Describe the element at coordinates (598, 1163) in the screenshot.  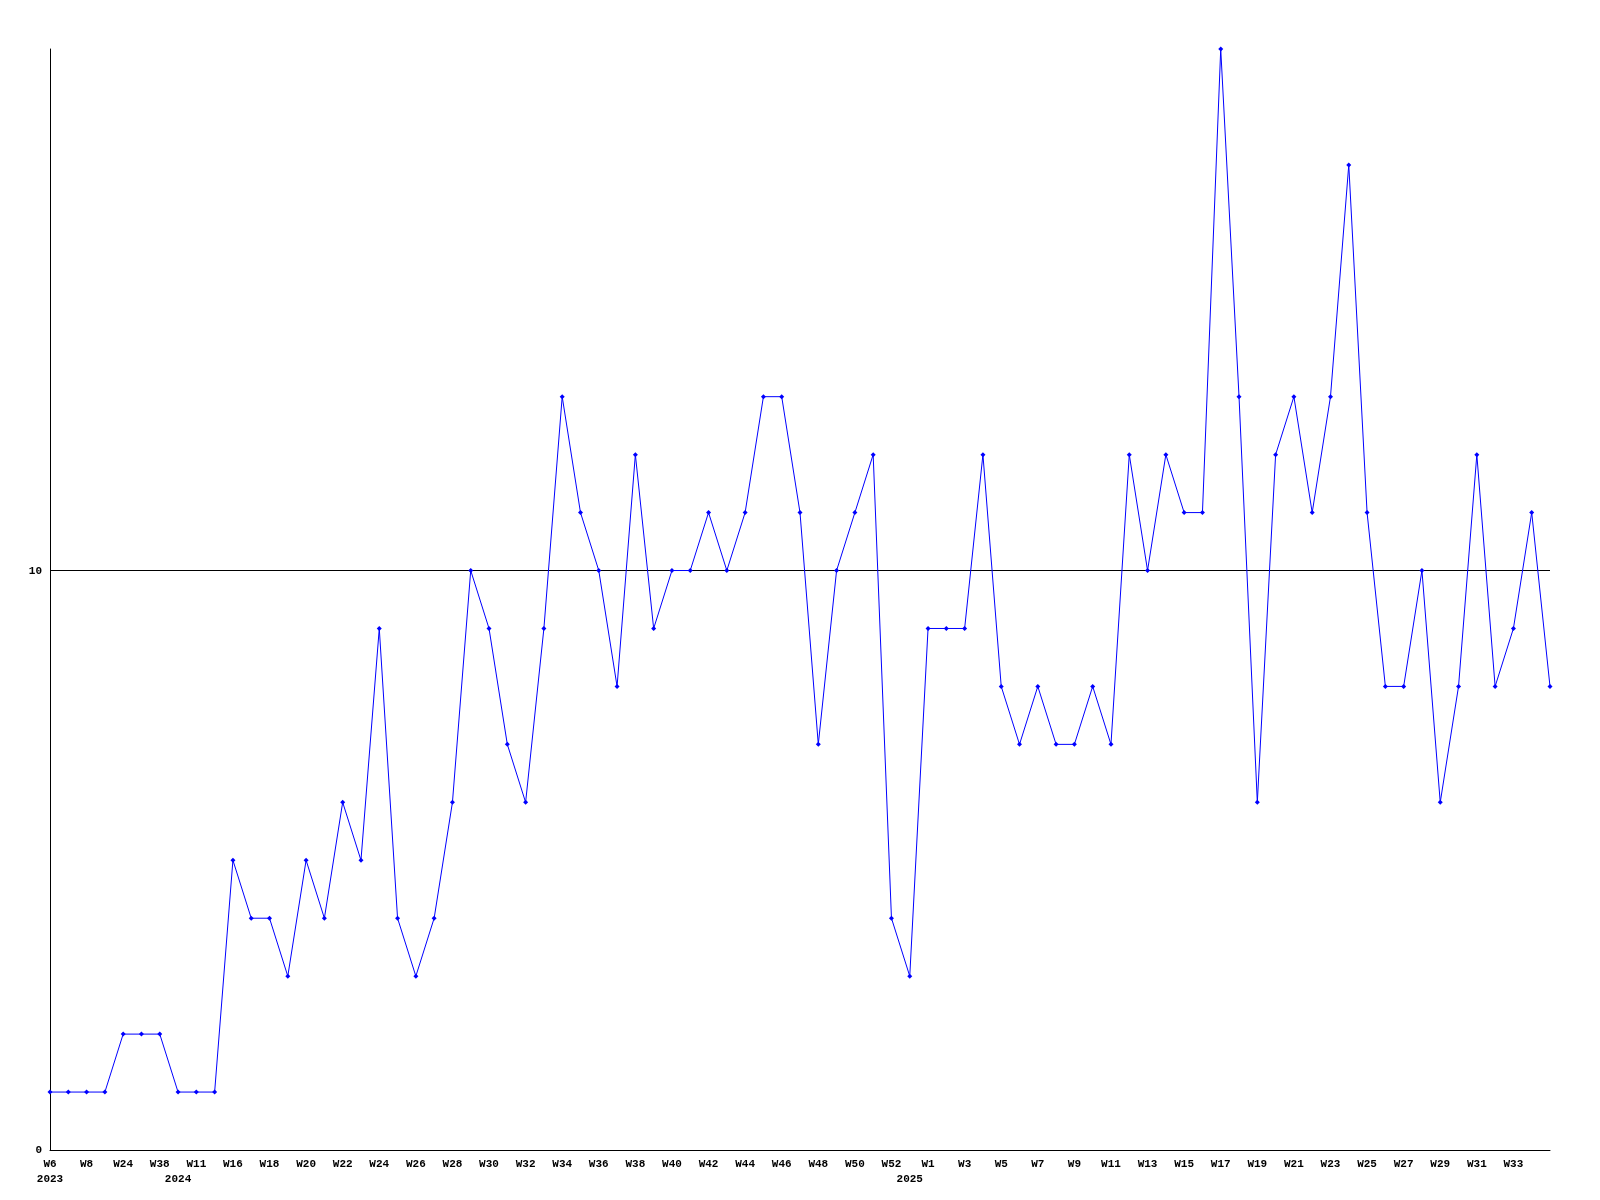
I see `x-tick-label: W36` at that location.